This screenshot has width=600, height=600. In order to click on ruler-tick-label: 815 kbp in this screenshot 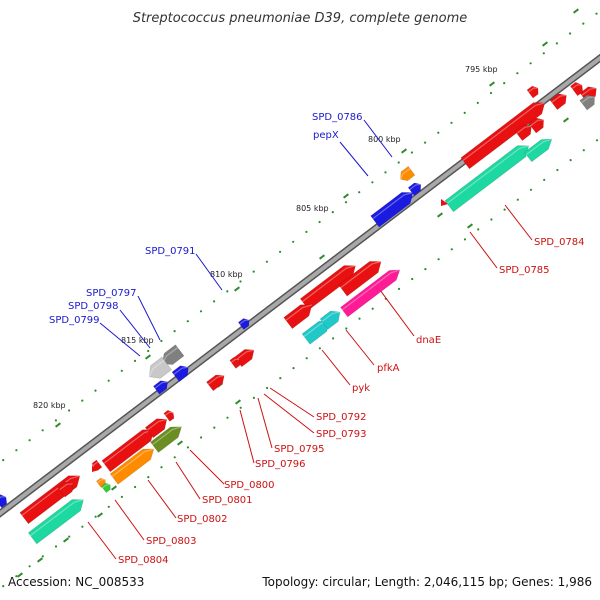, I will do `click(137, 340)`.